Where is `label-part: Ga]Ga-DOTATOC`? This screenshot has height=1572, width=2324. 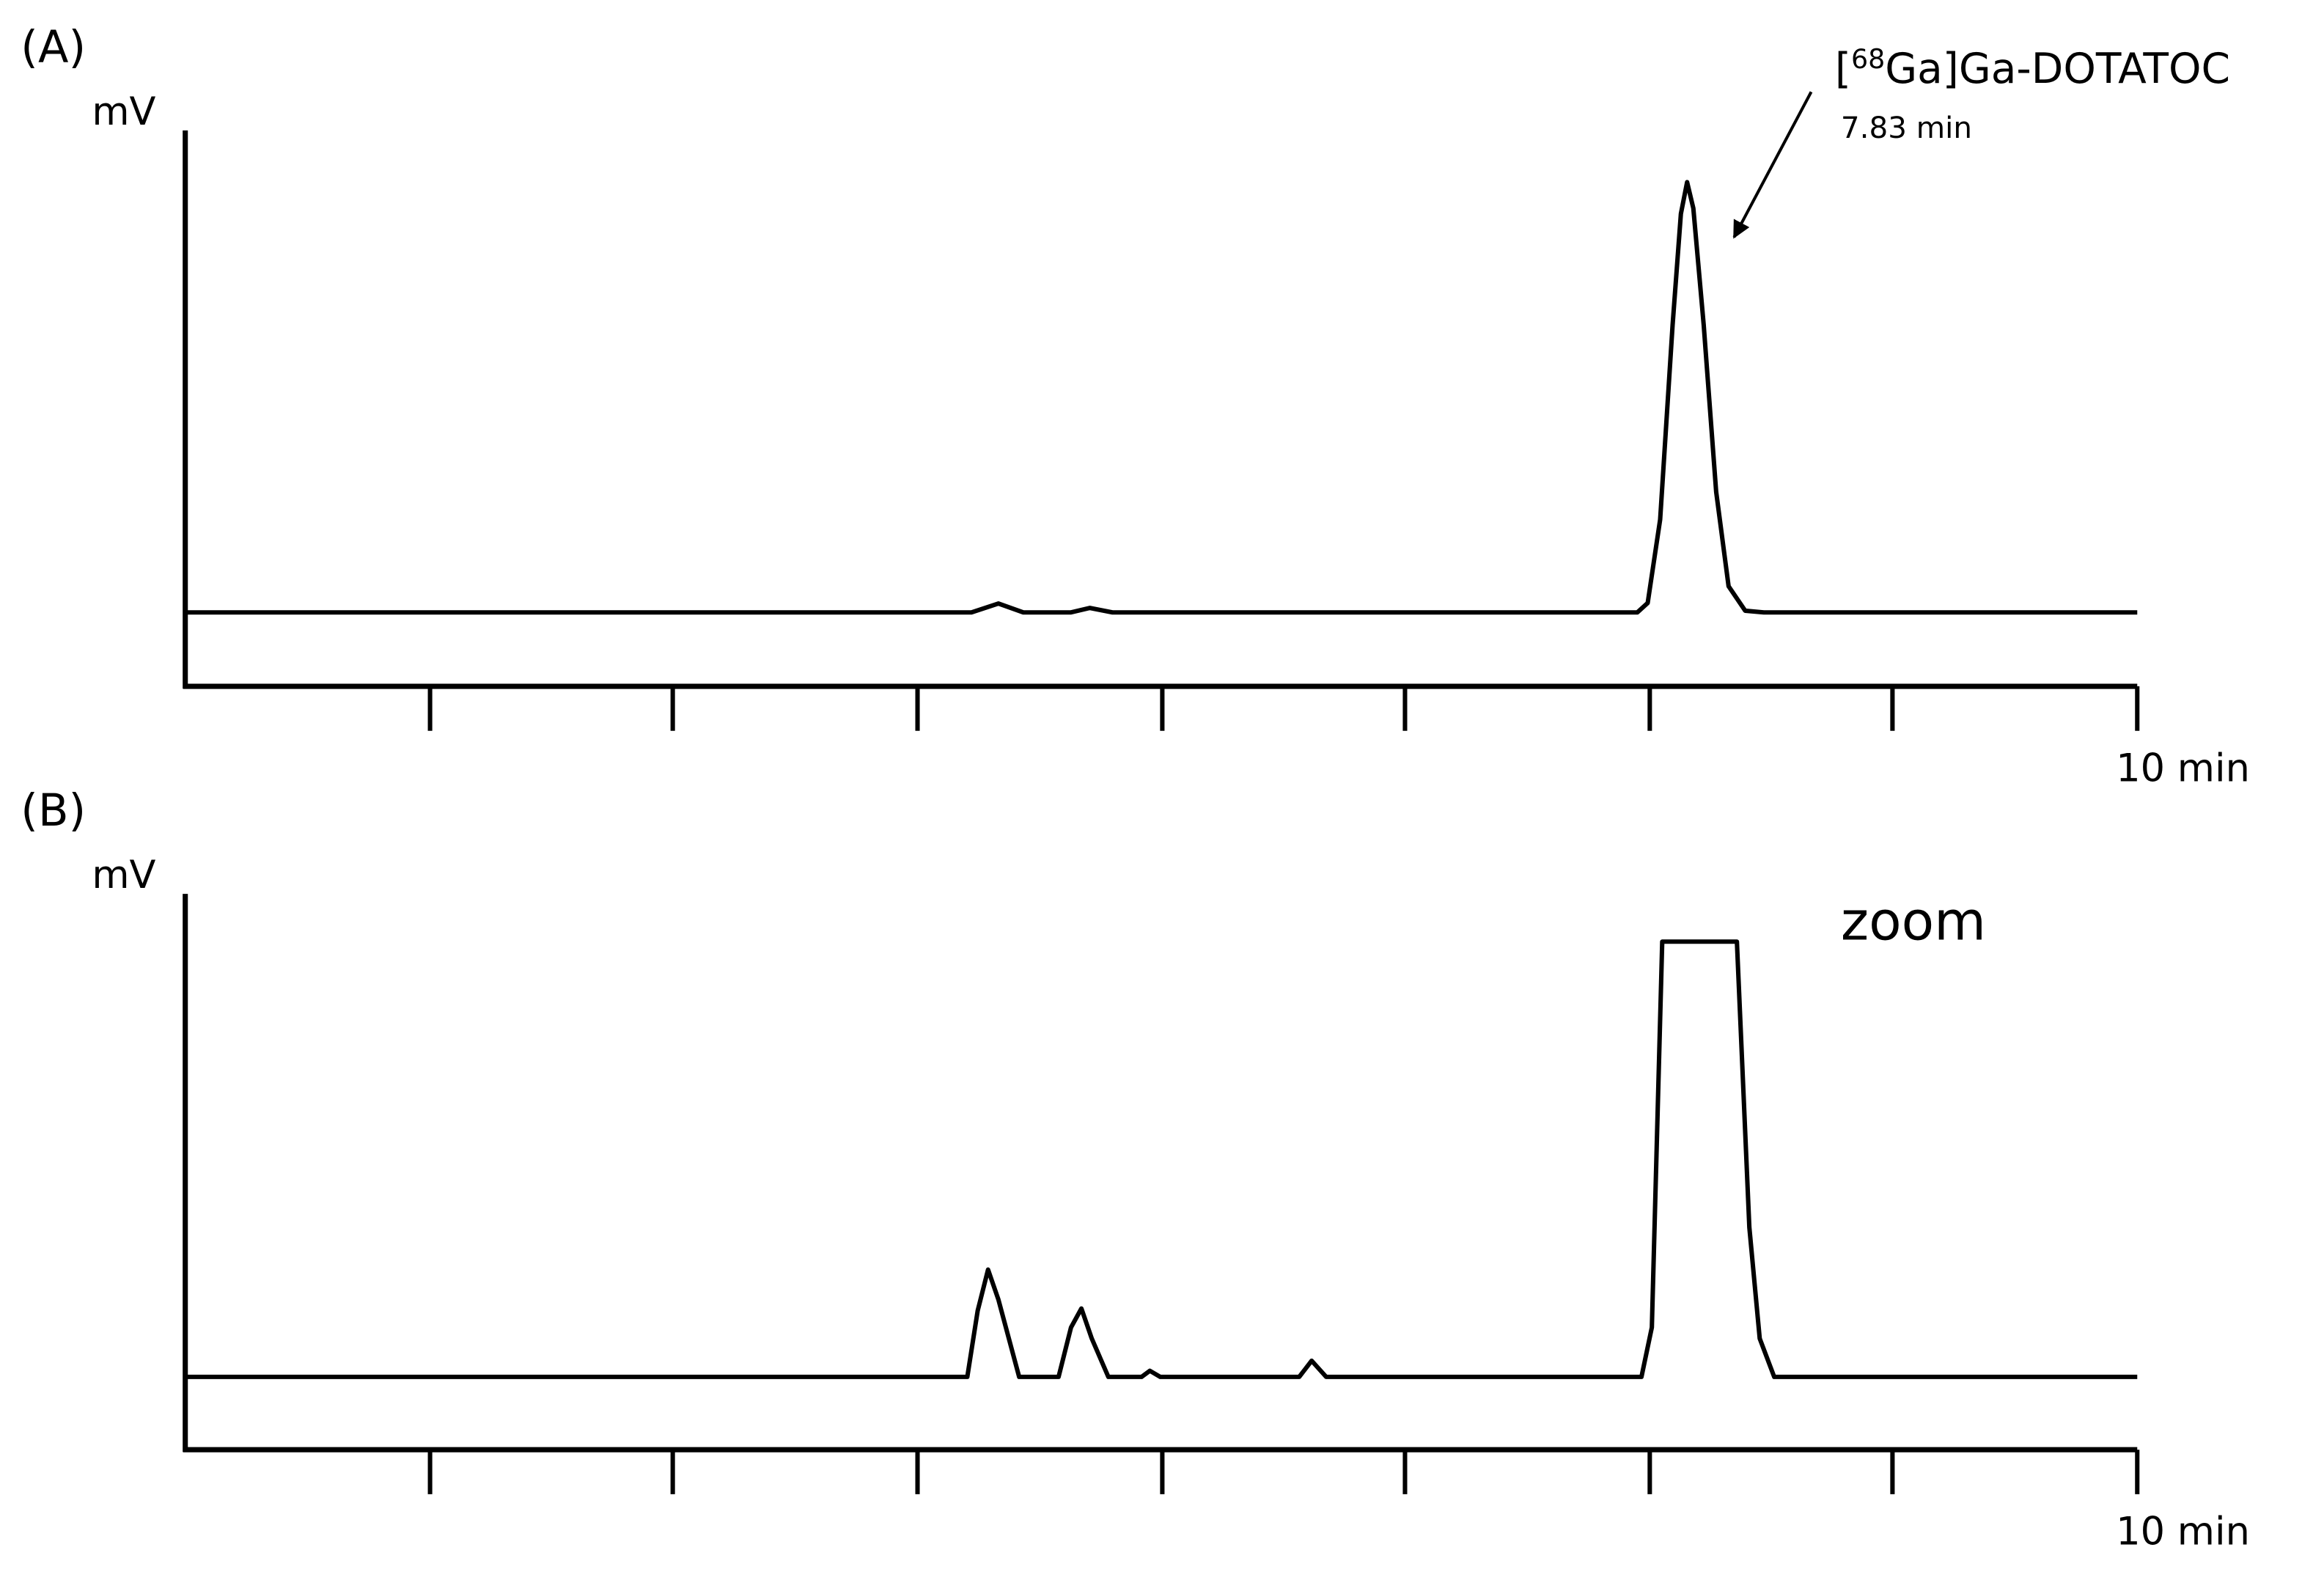 label-part: Ga]Ga-DOTATOC is located at coordinates (2057, 69).